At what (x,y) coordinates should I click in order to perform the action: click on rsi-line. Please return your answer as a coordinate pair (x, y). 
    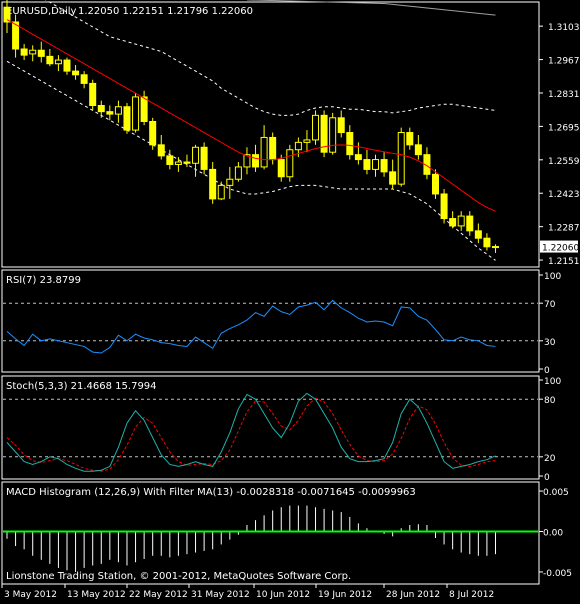
    Looking at the image, I should click on (251, 326).